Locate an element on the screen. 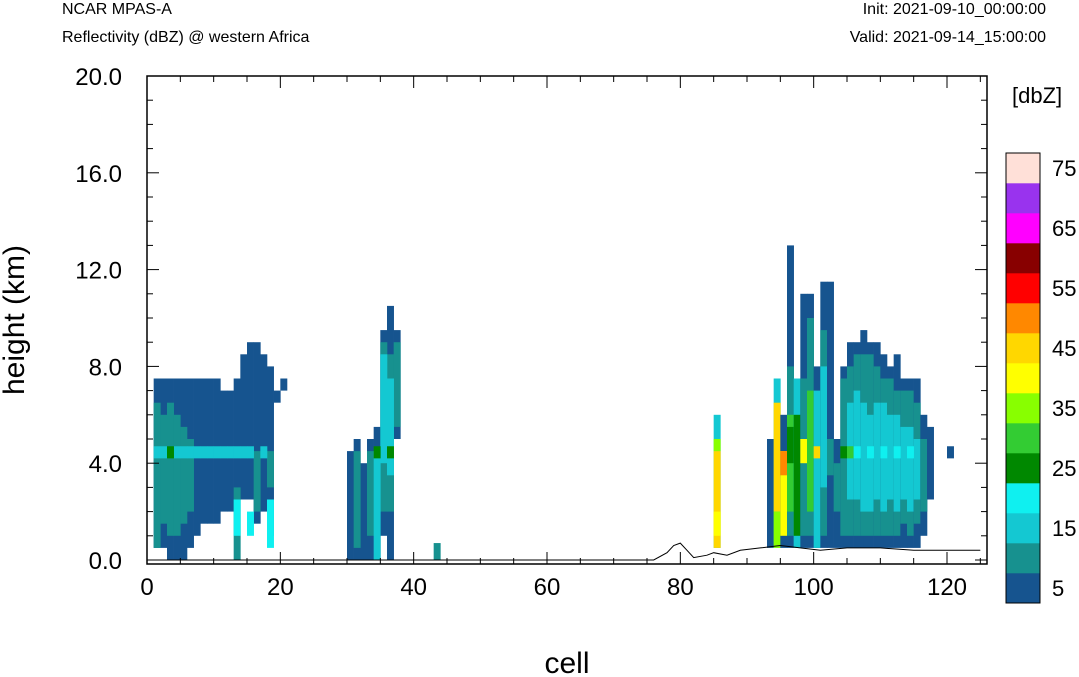 Image resolution: width=1079 pixels, height=677 pixels. init-time: Init: 2021-09-10_00:00:00 is located at coordinates (954, 9).